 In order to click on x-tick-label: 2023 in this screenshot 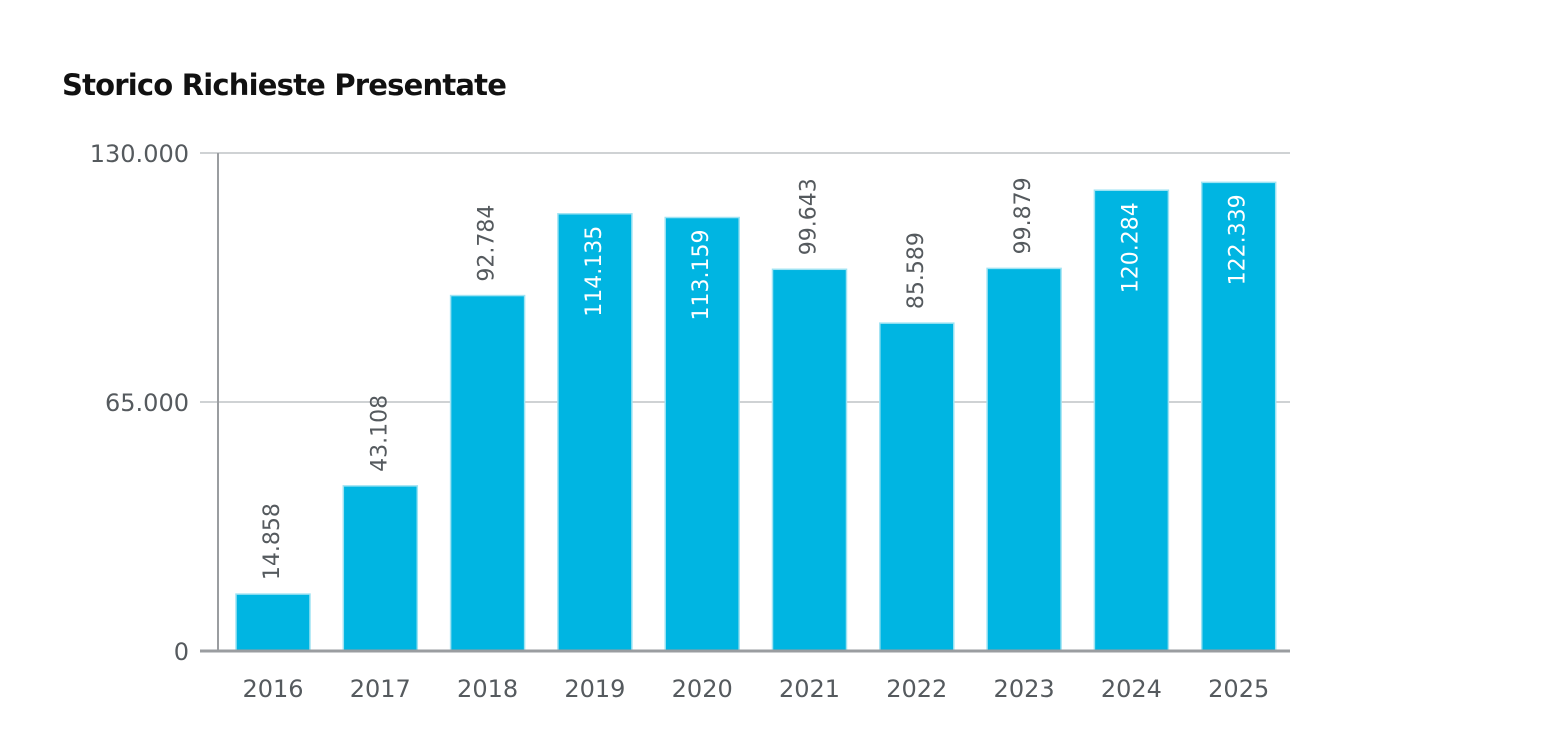, I will do `click(1024, 689)`.